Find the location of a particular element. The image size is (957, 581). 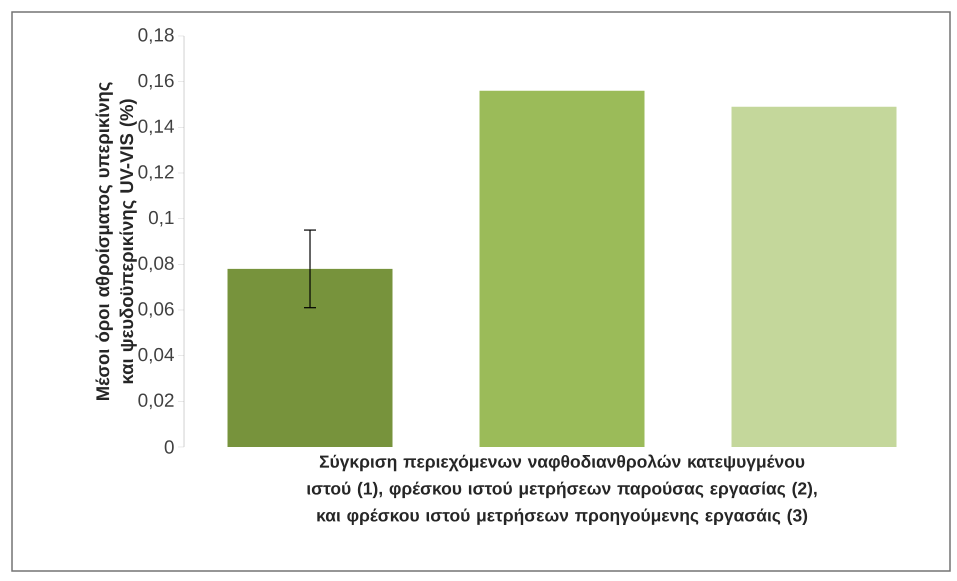

y-tick-label: 0,16 is located at coordinates (156, 82).